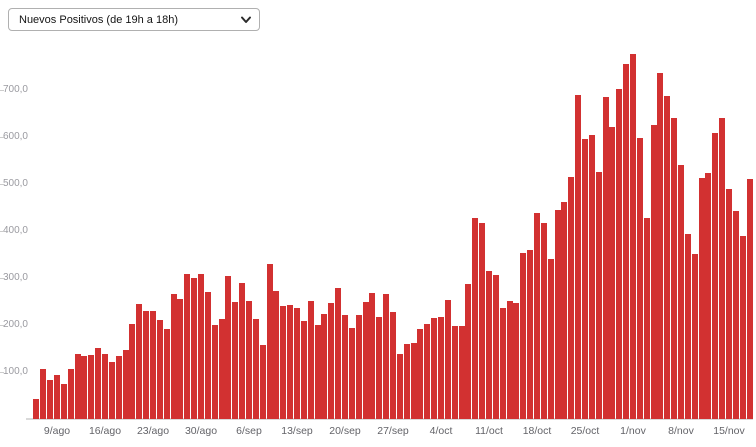 The height and width of the screenshot is (447, 756). What do you see at coordinates (134, 19) in the screenshot?
I see `metric-select: Nuevos Positivos (de 19h a 18h)` at bounding box center [134, 19].